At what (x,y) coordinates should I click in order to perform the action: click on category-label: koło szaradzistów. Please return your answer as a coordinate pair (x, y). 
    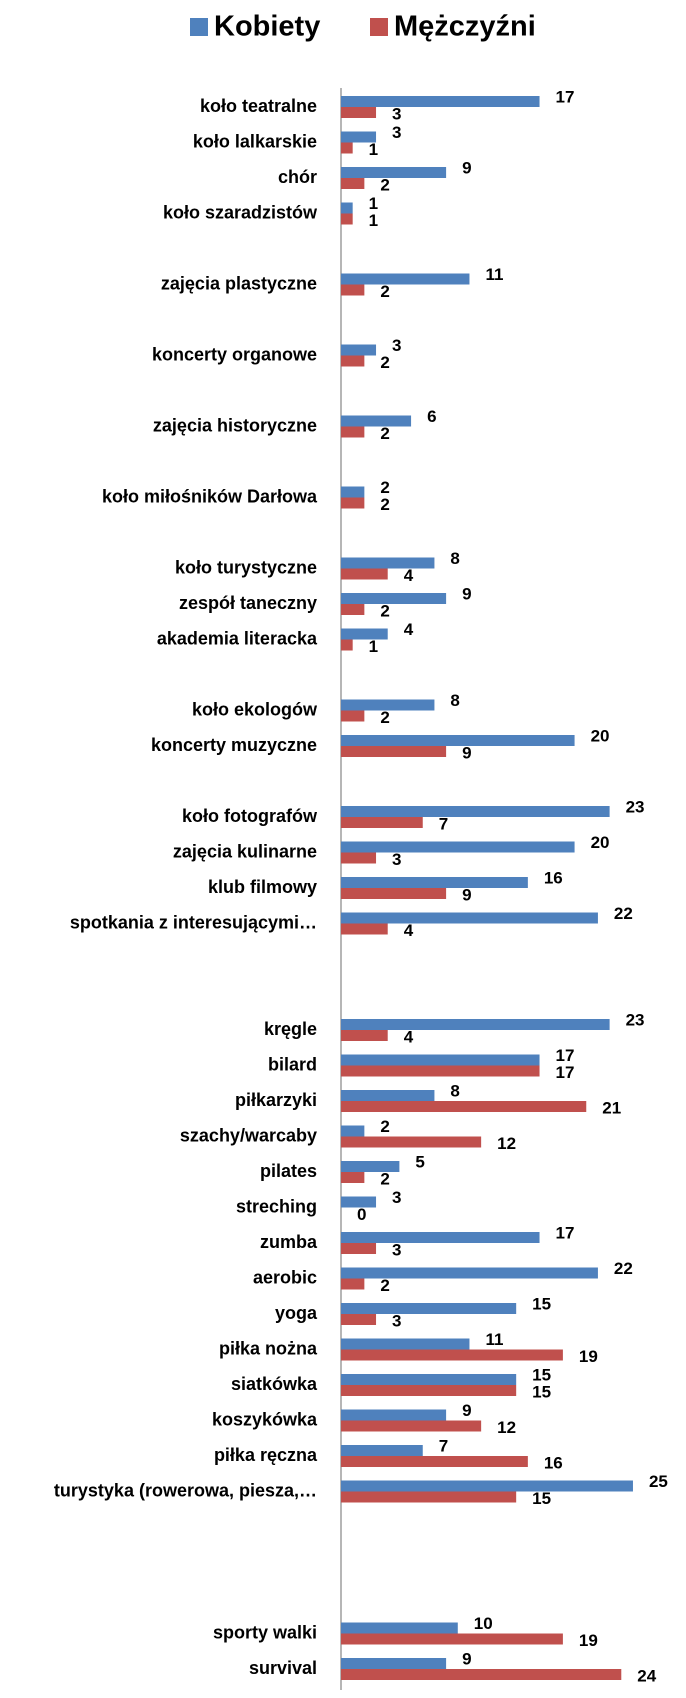
    Looking at the image, I should click on (240, 212).